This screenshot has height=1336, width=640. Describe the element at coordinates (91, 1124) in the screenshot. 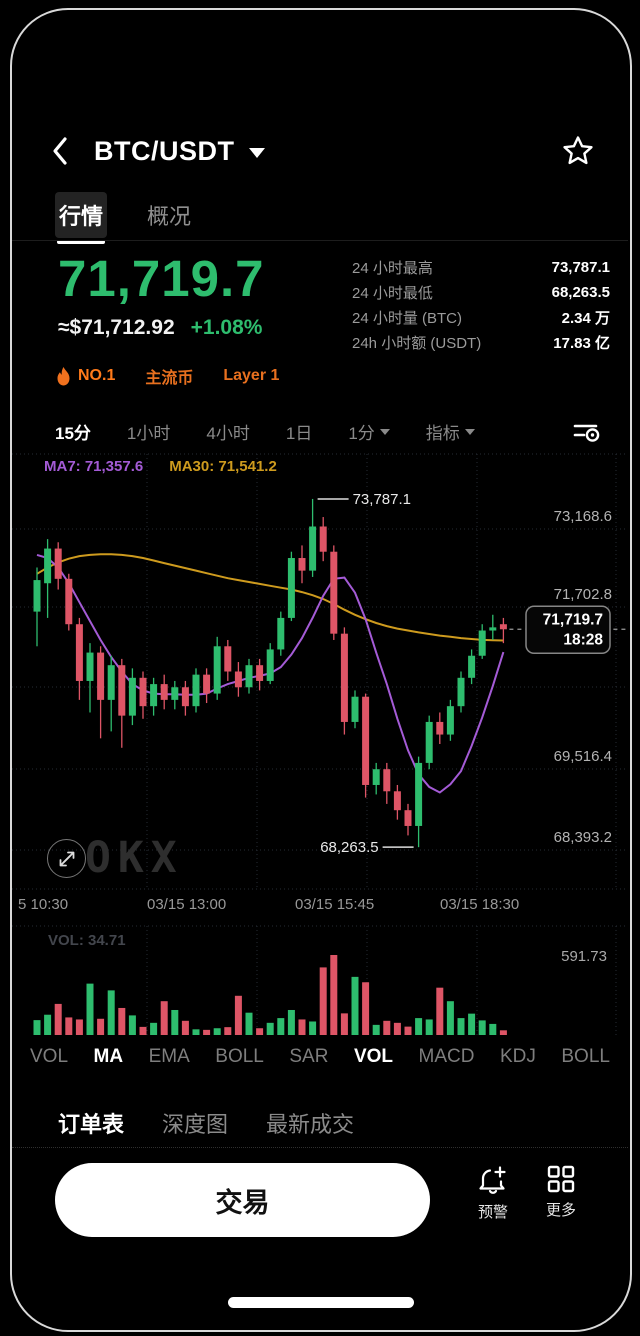

I see `tab-order-book: 订单表` at that location.